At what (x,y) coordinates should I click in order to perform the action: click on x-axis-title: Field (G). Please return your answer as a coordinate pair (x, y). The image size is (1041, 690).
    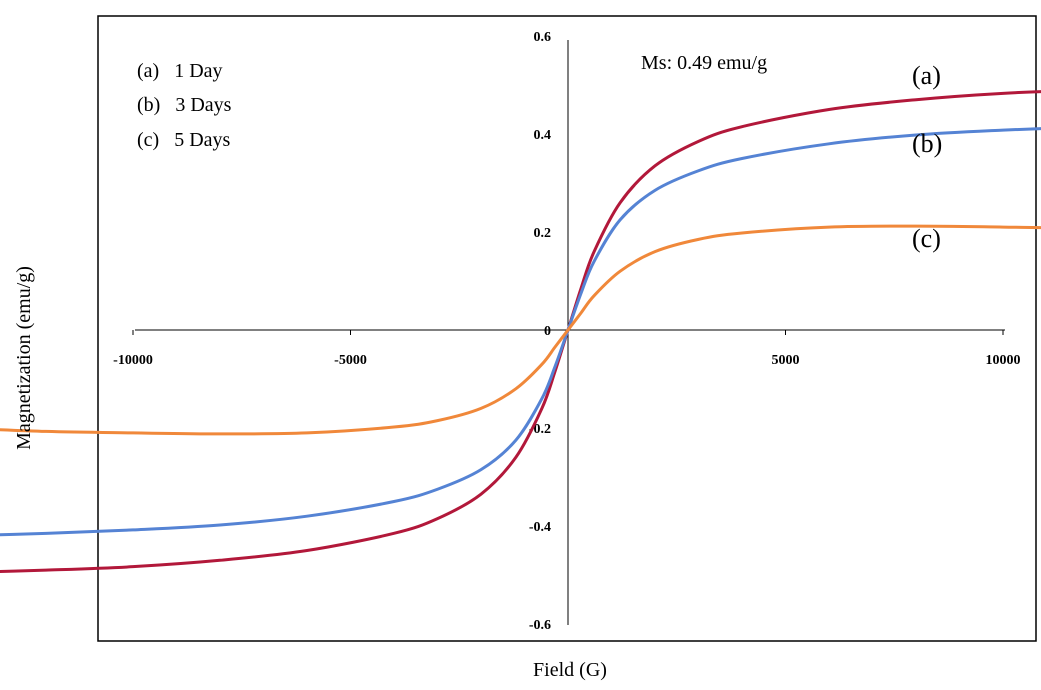
    Looking at the image, I should click on (570, 670).